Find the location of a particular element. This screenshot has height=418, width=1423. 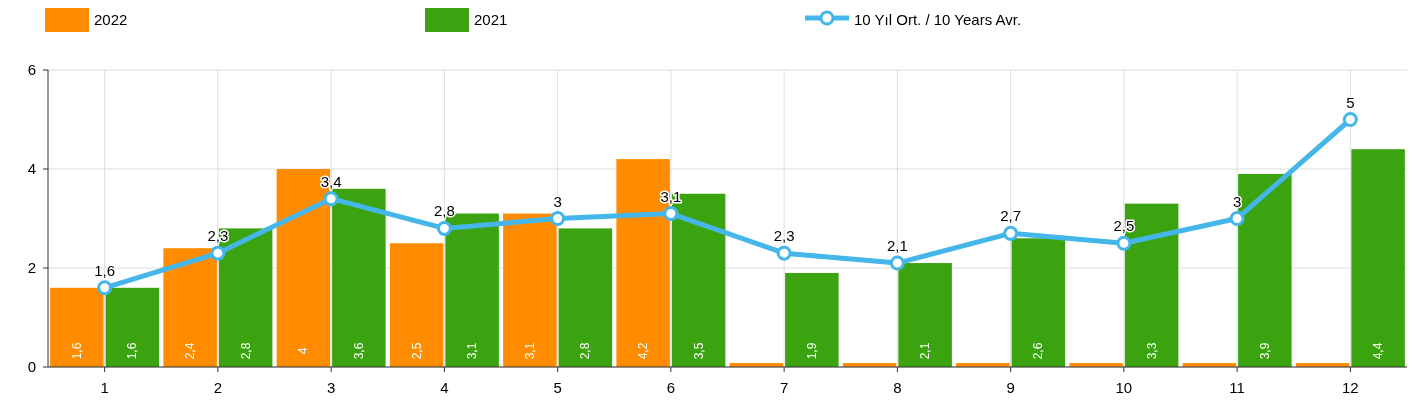

legend-label: 2021 is located at coordinates (491, 19).